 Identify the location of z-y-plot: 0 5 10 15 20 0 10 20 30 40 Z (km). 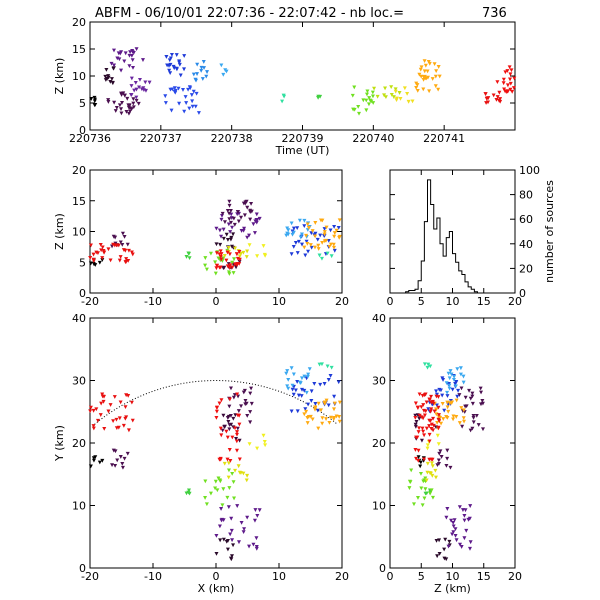
(447, 453).